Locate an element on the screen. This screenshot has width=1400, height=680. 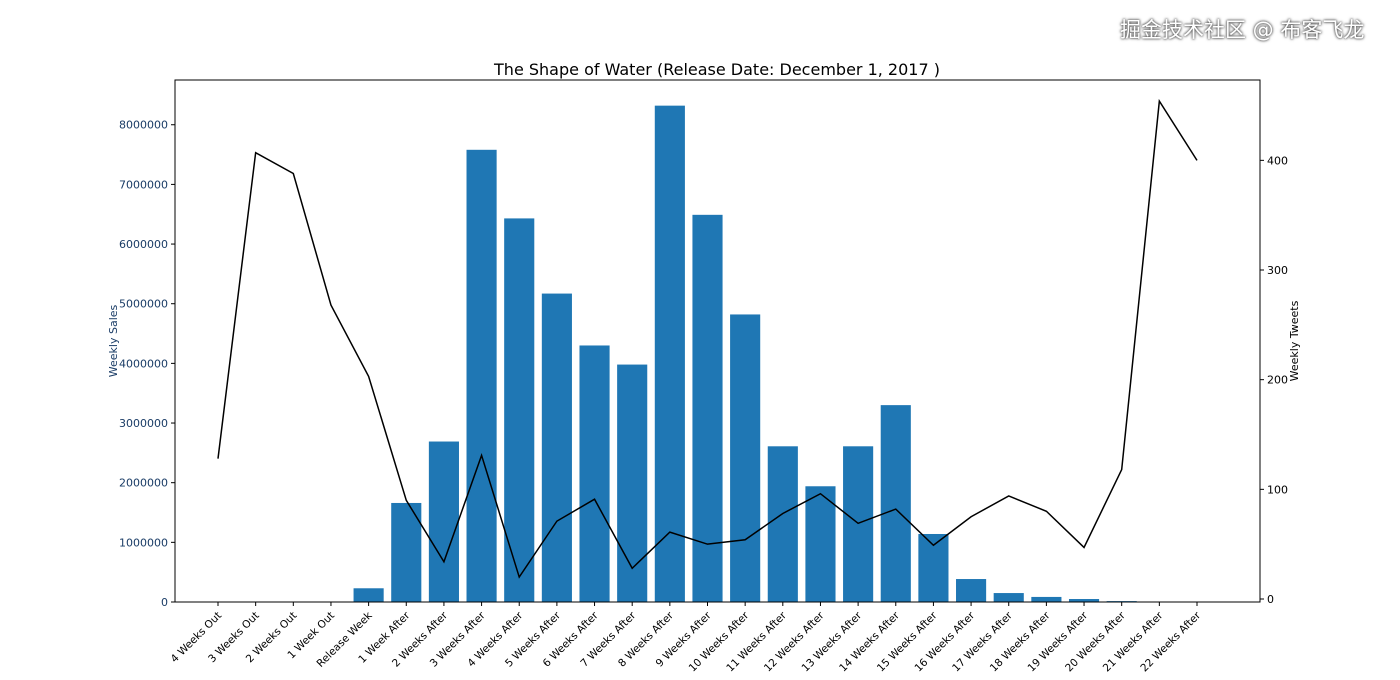
y-right-tick-label: 200 is located at coordinates (1277, 380).